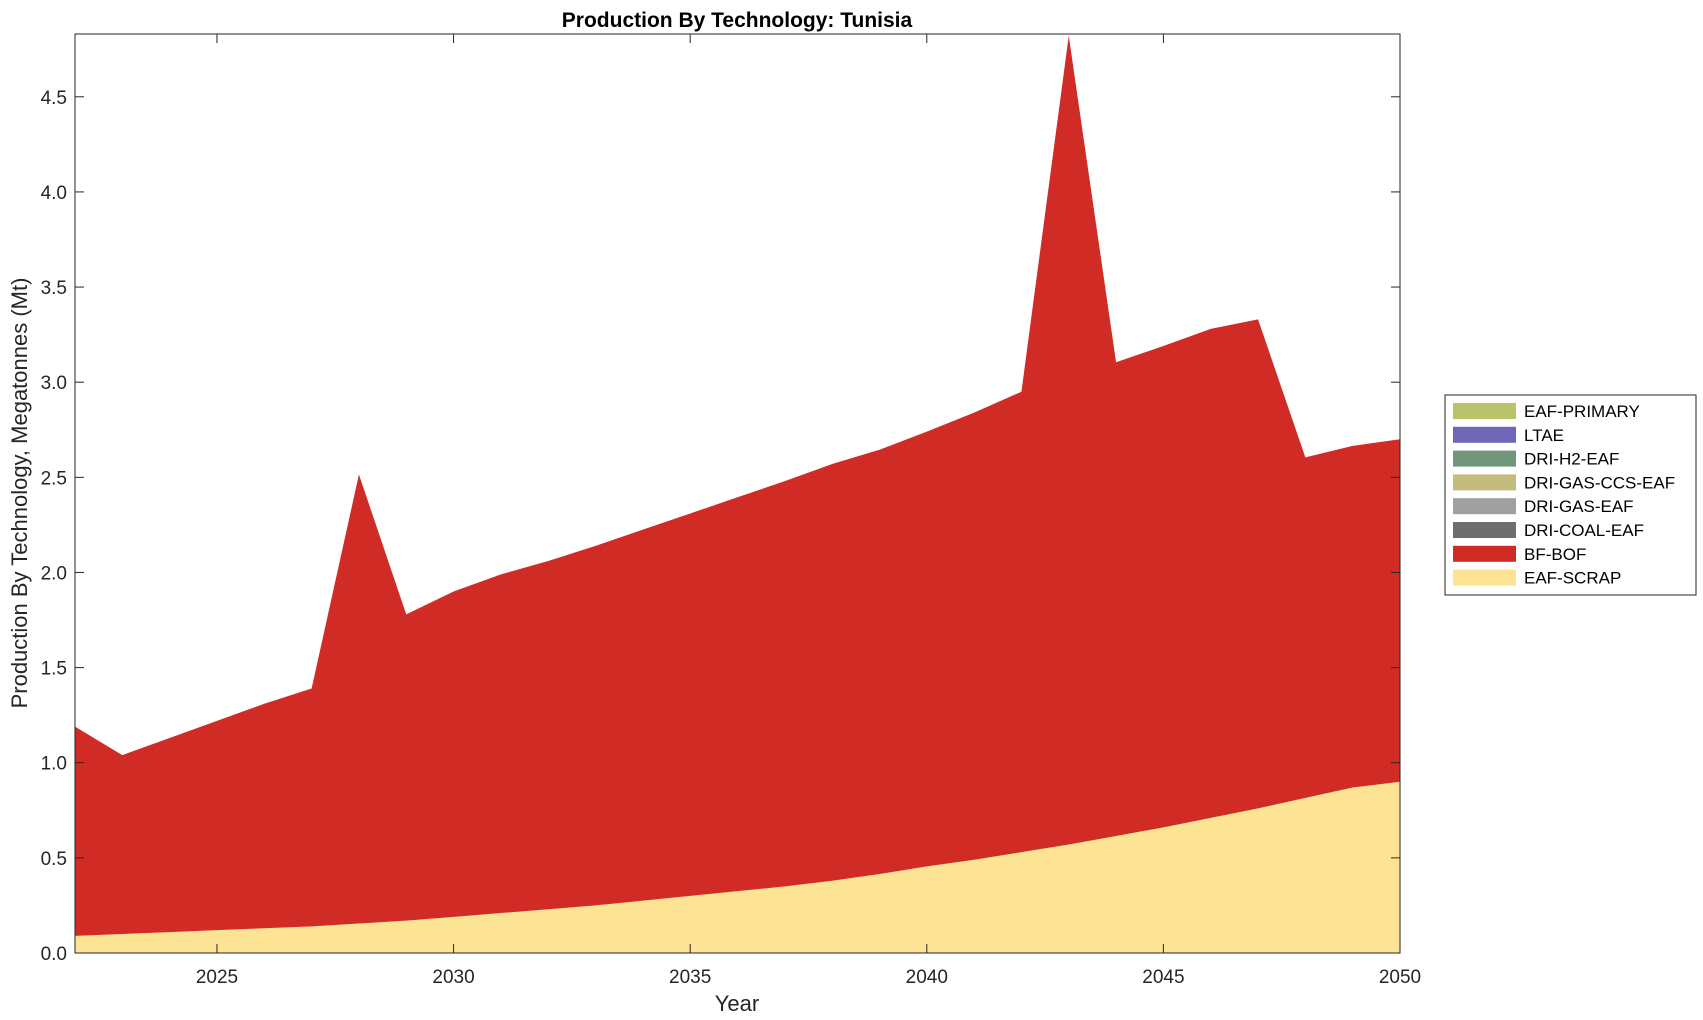 The image size is (1703, 1020). I want to click on x-tick-label: 2040, so click(927, 977).